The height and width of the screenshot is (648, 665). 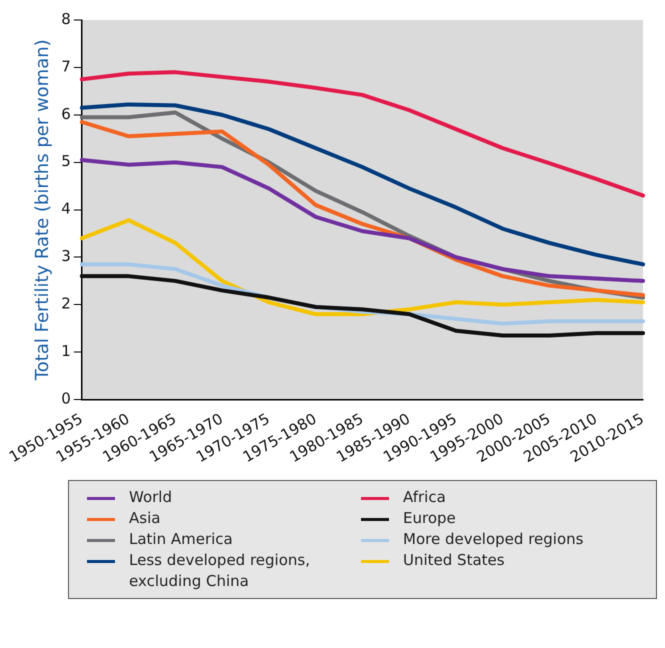 I want to click on y-tick-label: 4, so click(x=66, y=209).